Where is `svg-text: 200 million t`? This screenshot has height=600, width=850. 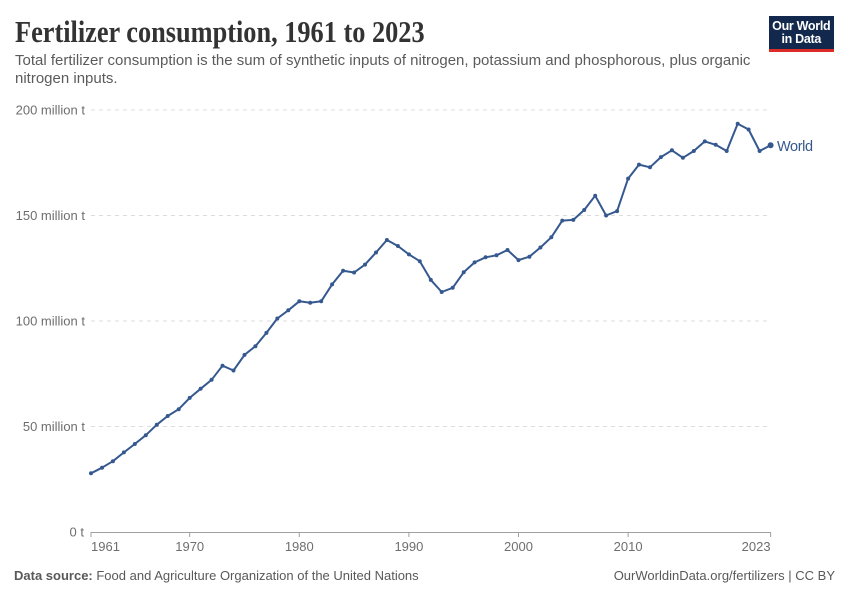 svg-text: 200 million t is located at coordinates (51, 110).